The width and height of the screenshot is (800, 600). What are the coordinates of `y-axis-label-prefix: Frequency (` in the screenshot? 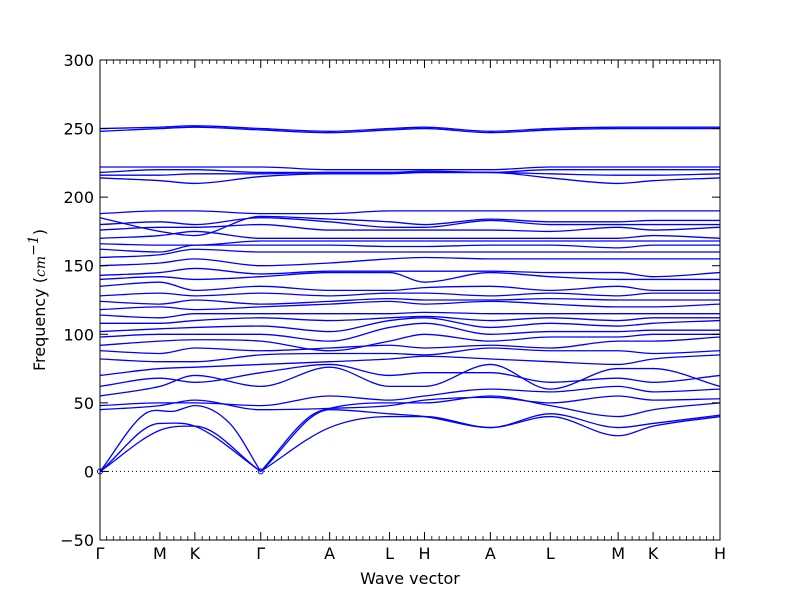 It's located at (39, 324).